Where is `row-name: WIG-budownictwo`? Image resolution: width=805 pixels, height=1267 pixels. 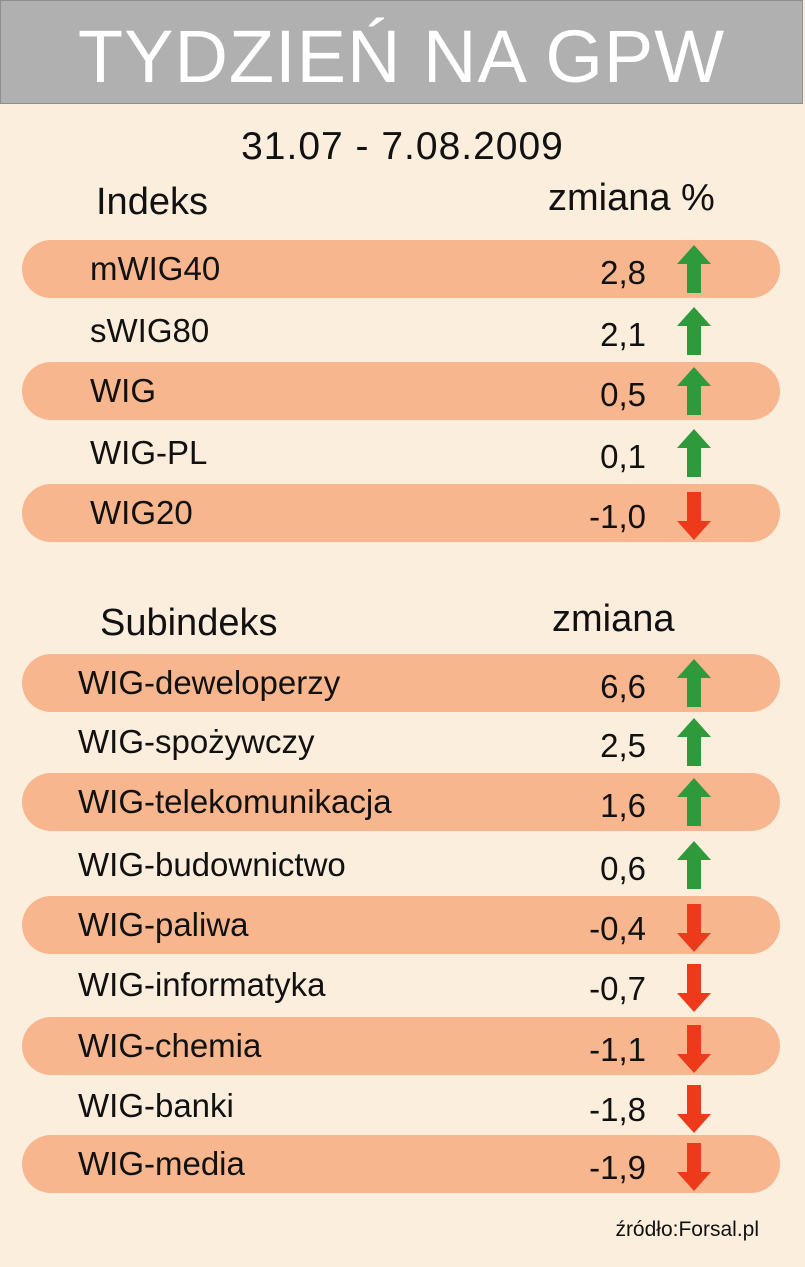
row-name: WIG-budownictwo is located at coordinates (212, 864).